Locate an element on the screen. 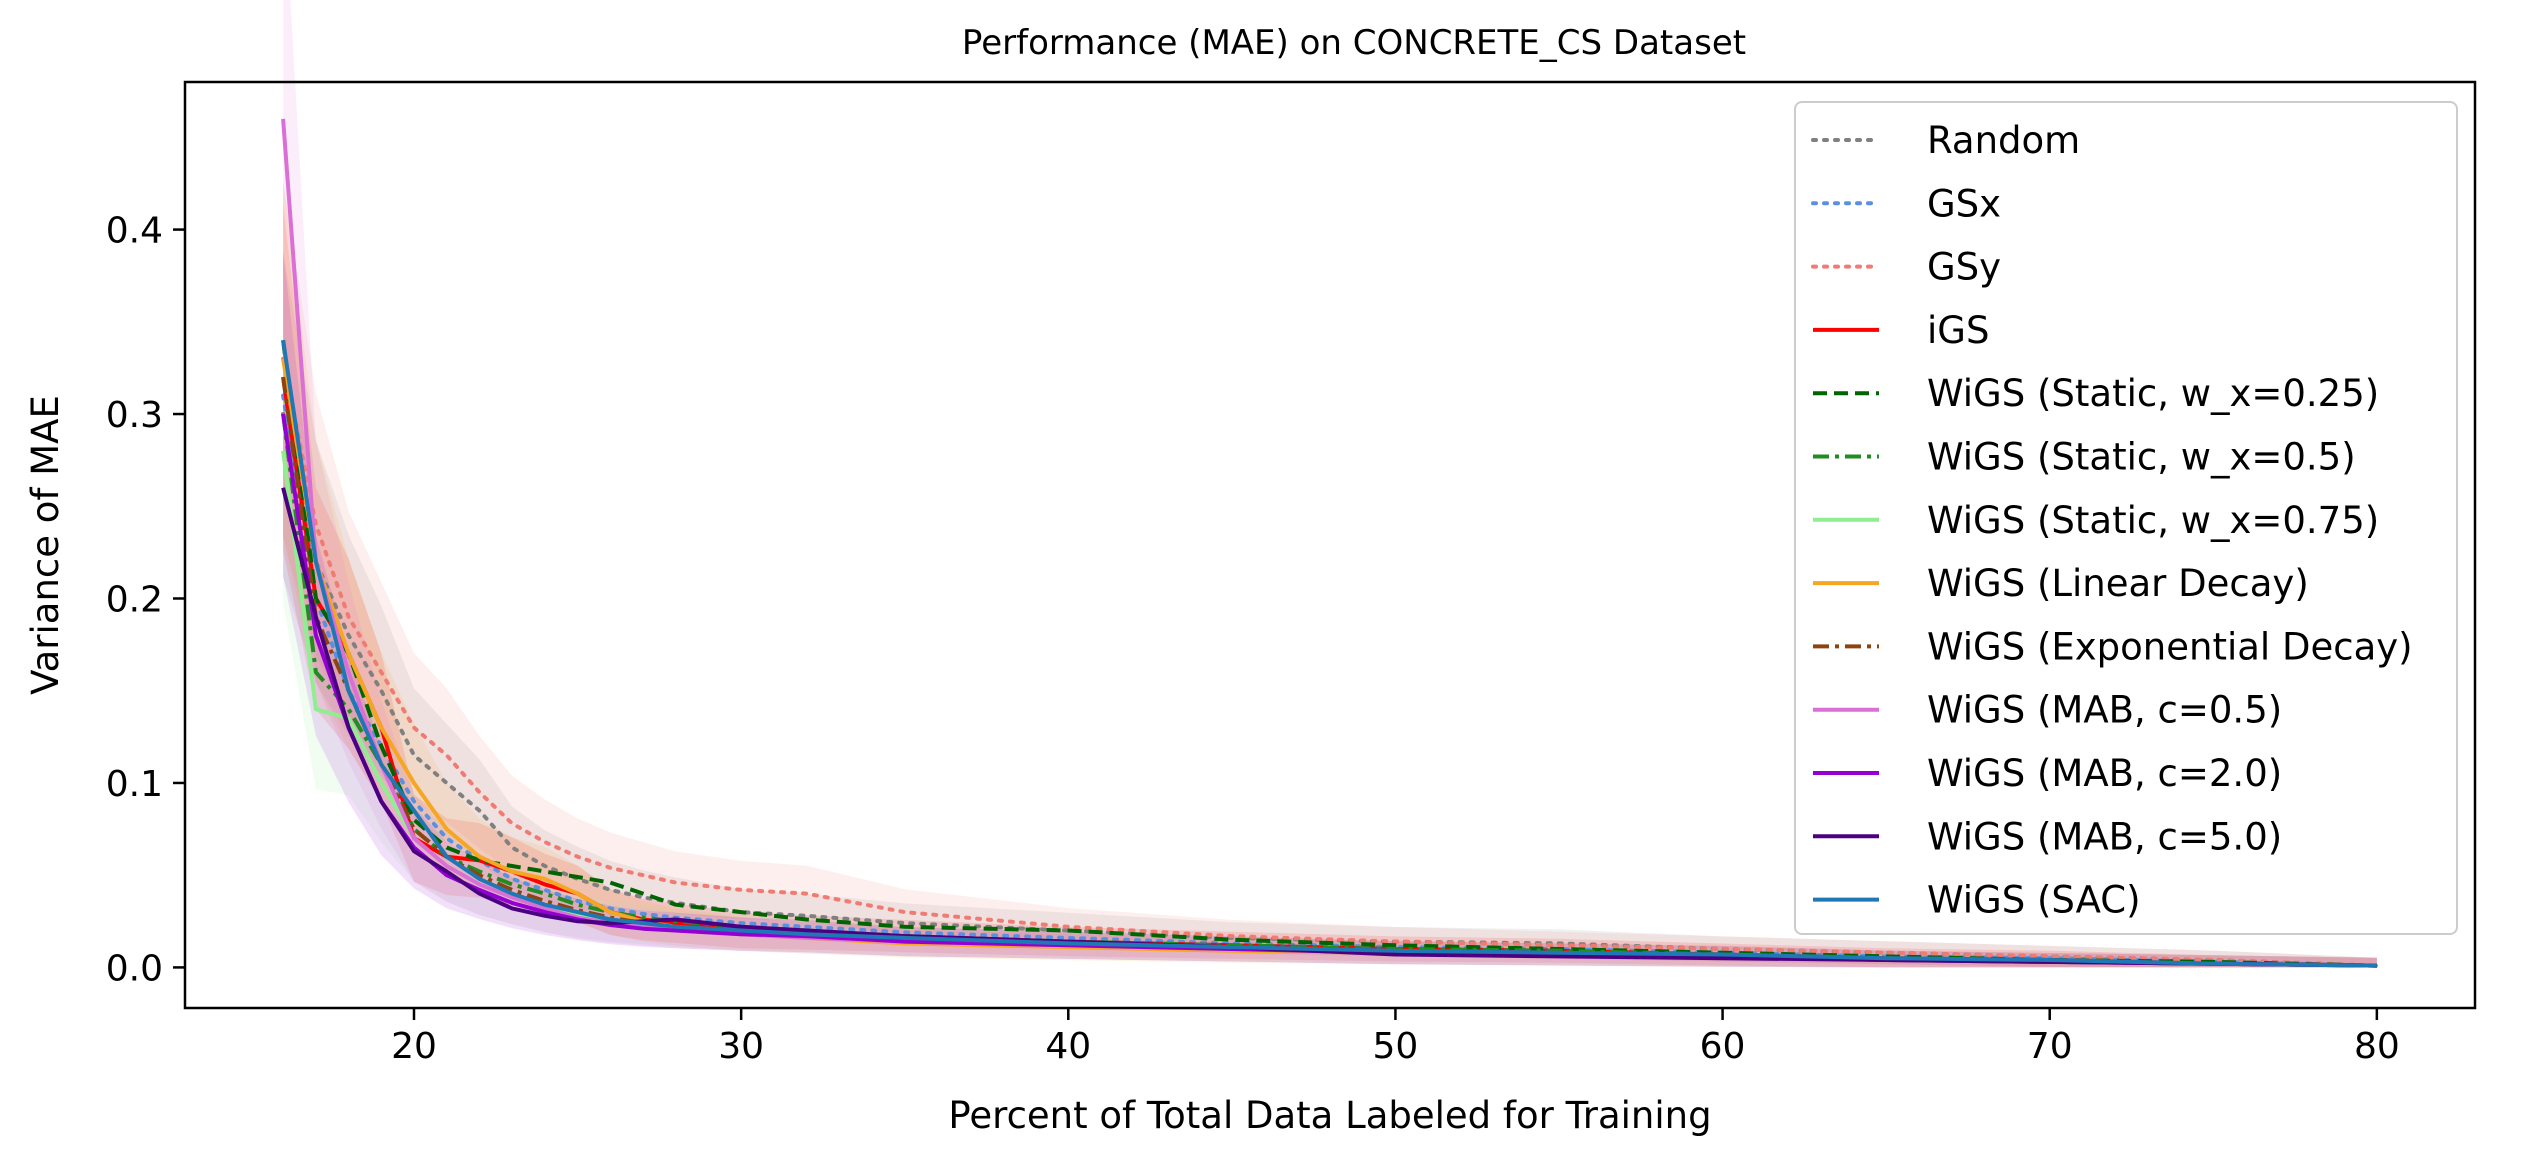 The height and width of the screenshot is (1171, 2539). x-tick-label: 40 is located at coordinates (1068, 1046).